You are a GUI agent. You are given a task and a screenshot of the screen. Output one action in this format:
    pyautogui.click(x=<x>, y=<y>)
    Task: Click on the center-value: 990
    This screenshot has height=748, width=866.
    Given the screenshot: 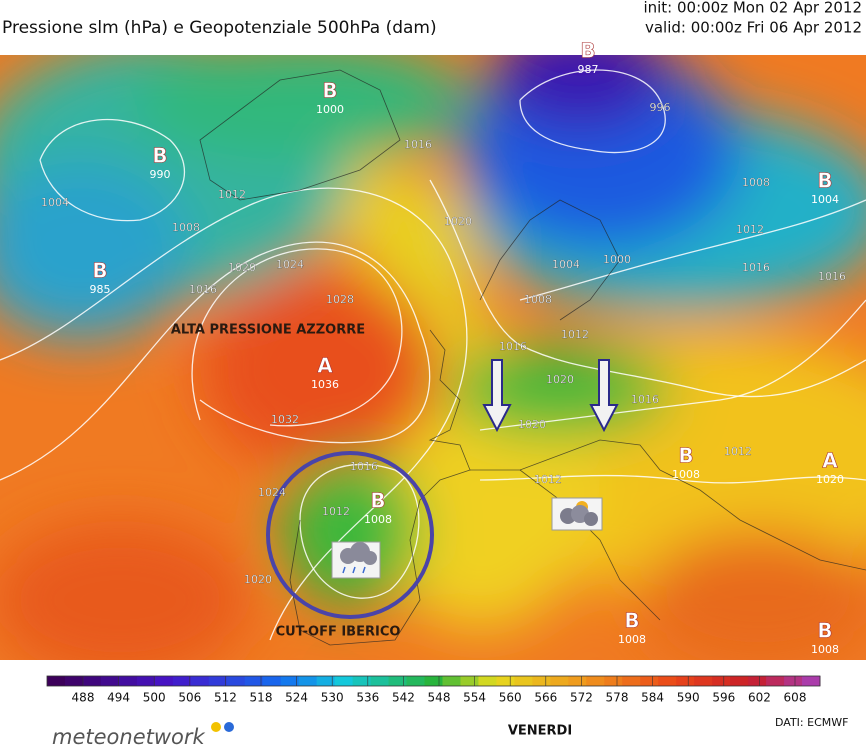 What is the action you would take?
    pyautogui.click(x=160, y=174)
    